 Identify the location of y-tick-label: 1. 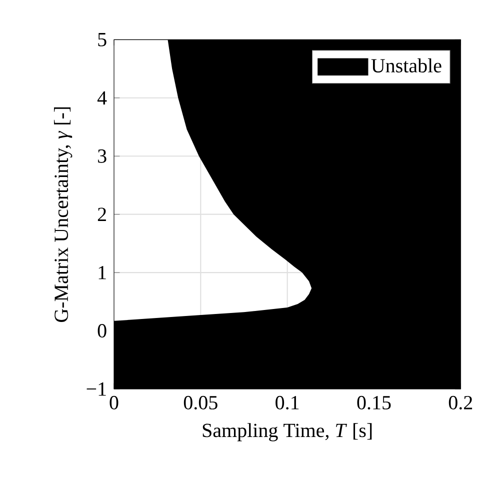
(102, 273).